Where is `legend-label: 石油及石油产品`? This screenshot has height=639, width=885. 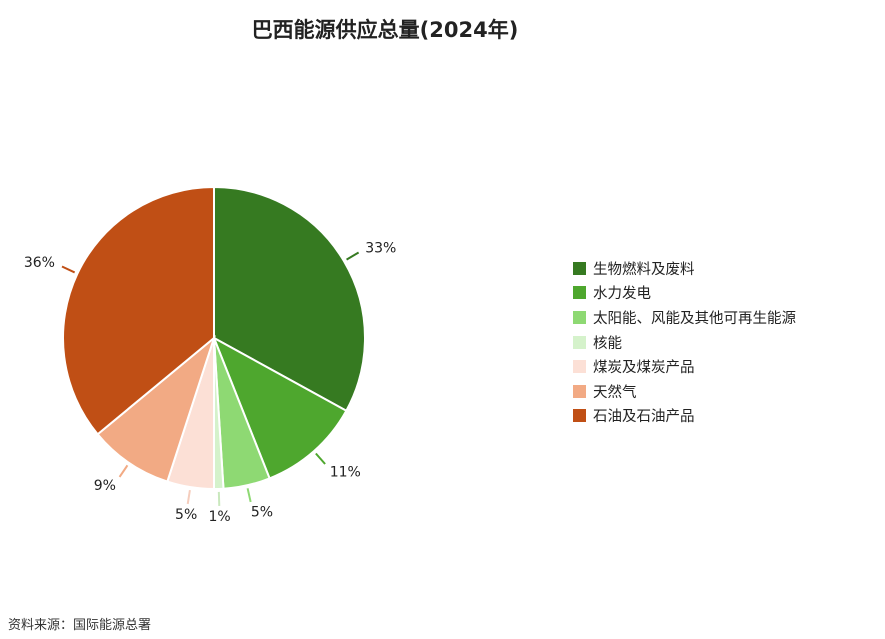
legend-label: 石油及石油产品 is located at coordinates (644, 417).